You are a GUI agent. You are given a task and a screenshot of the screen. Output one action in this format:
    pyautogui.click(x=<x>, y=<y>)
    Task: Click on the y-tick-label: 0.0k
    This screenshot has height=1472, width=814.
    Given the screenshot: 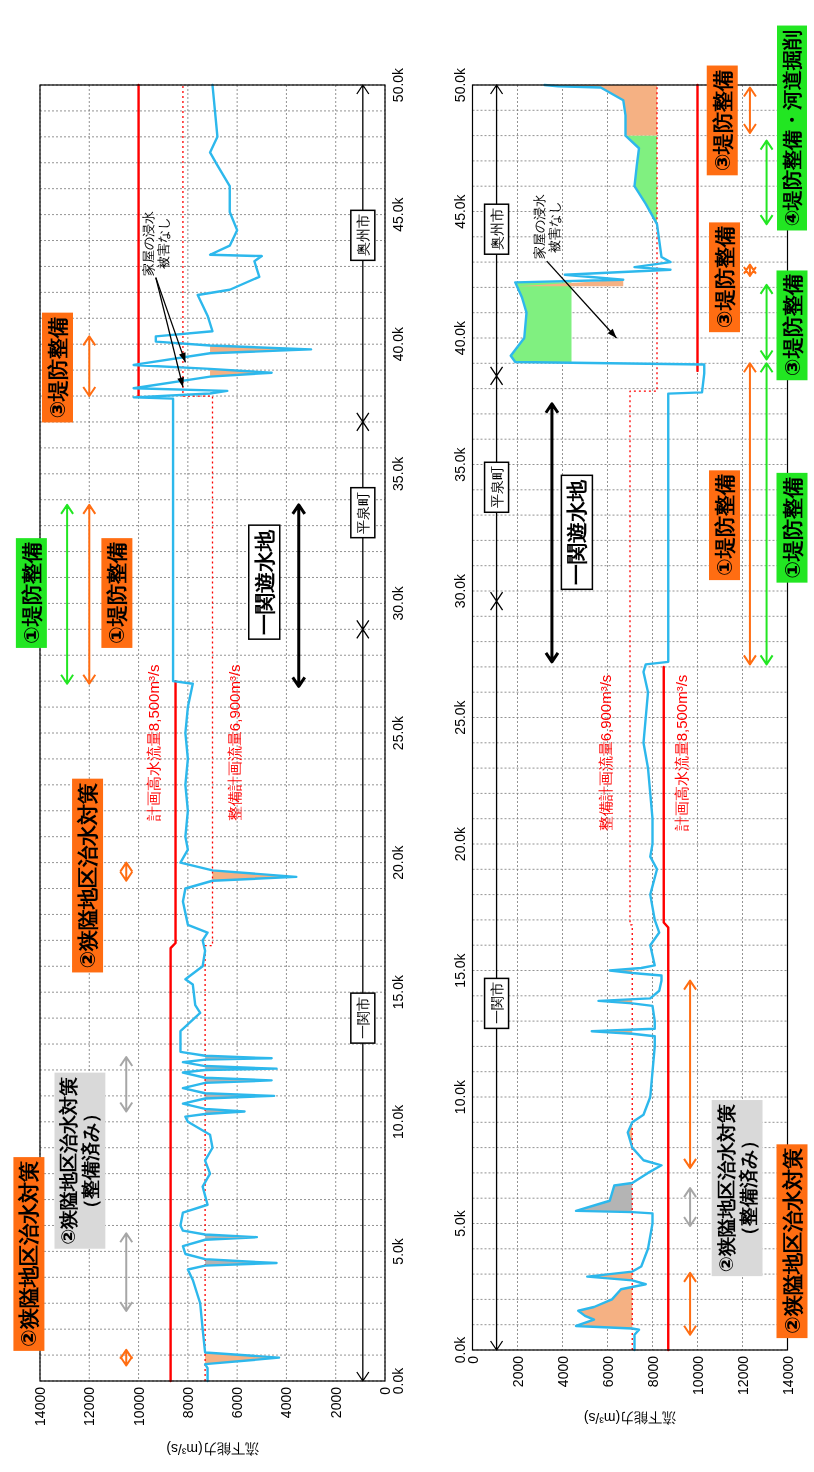 What is the action you would take?
    pyautogui.click(x=398, y=1380)
    